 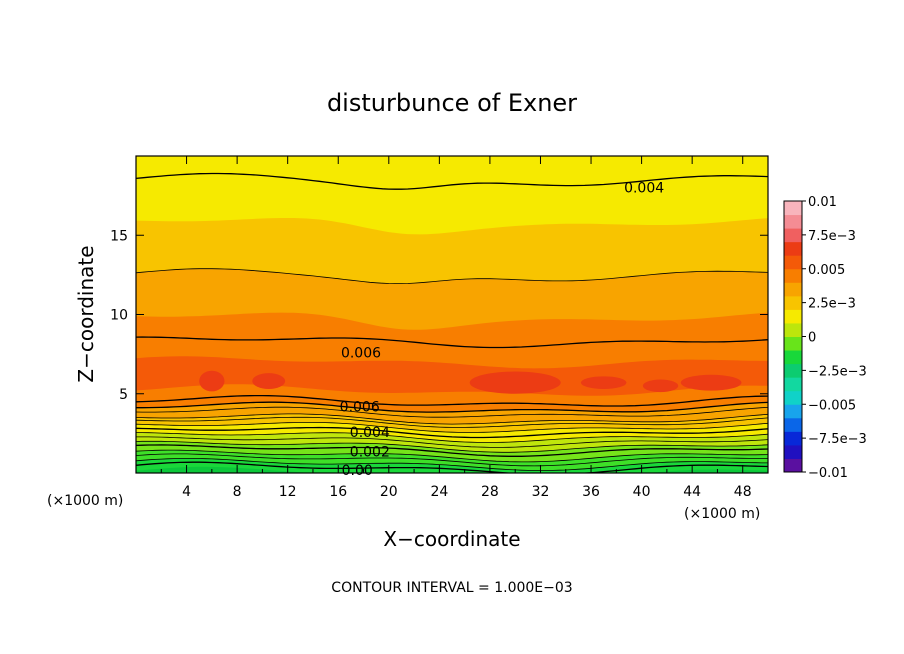 I want to click on x-tick-label: 44, so click(x=692, y=492).